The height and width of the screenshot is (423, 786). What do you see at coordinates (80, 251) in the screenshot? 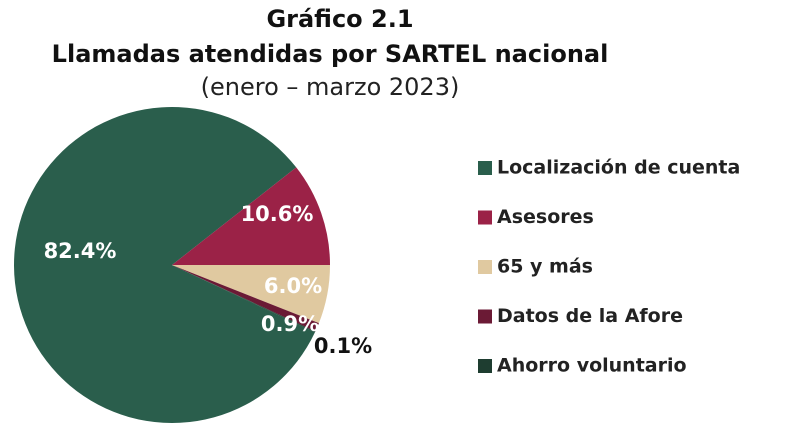
I see `data-label: 82.4%` at bounding box center [80, 251].